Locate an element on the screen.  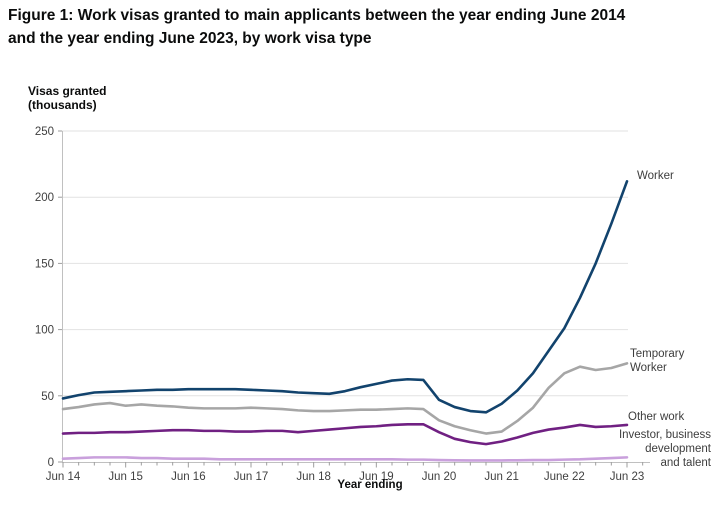
x-axis-title: Year ending is located at coordinates (370, 485).